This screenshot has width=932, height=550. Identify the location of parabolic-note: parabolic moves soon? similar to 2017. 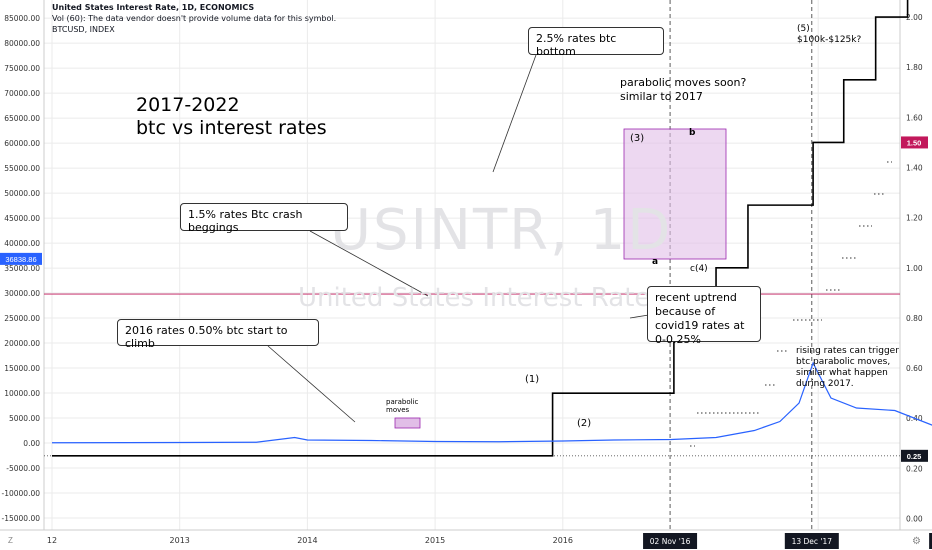
(683, 89).